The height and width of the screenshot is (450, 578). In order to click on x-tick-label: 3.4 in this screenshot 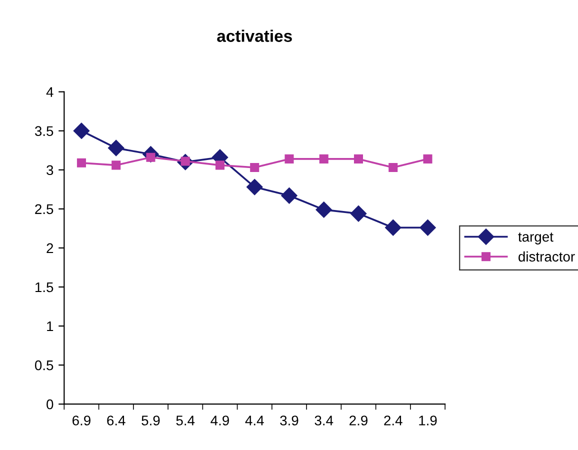, I will do `click(324, 421)`.